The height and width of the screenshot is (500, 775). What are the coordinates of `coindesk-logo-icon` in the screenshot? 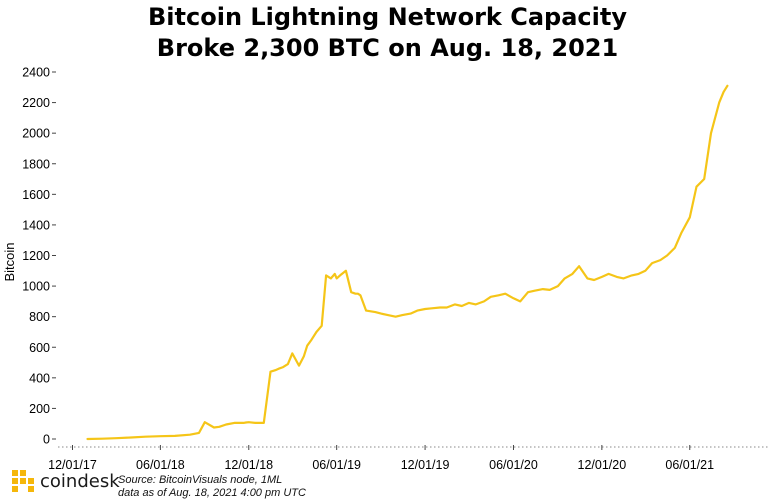 It's located at (23, 481).